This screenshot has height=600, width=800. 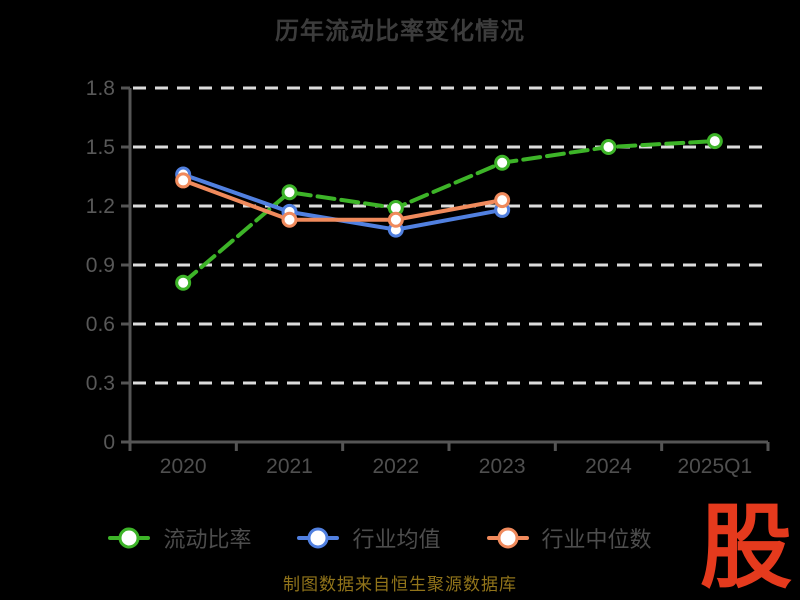 I want to click on legend-label: 行业中位数, so click(x=596, y=539).